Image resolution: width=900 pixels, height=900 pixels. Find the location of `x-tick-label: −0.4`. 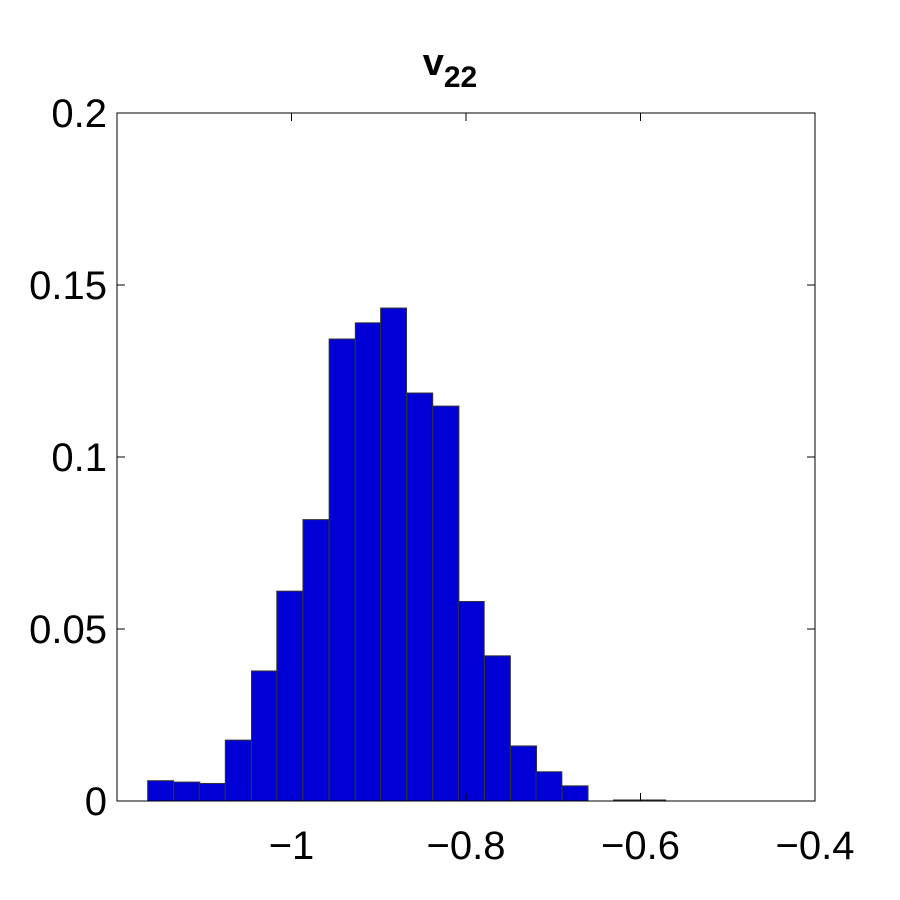

x-tick-label: −0.4 is located at coordinates (815, 846).